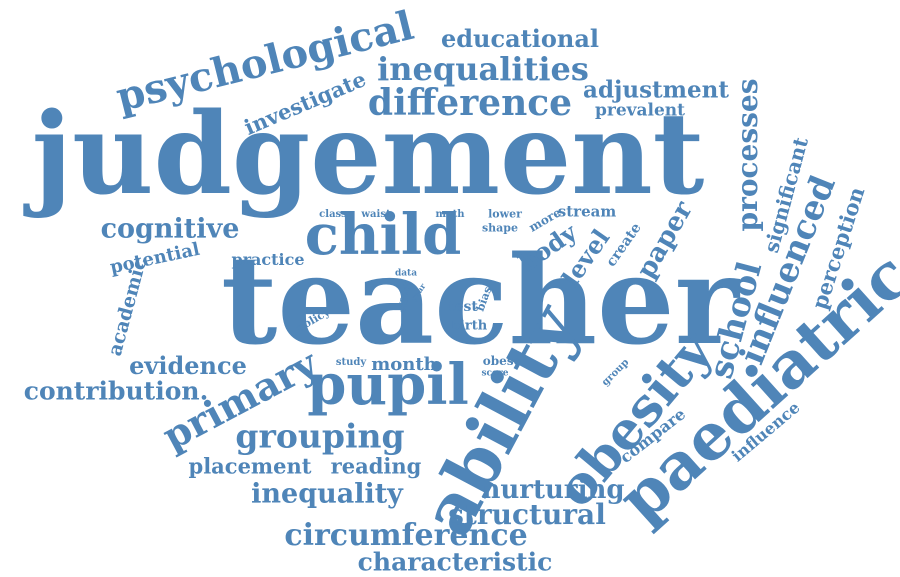 The width and height of the screenshot is (900, 577). Describe the element at coordinates (463, 307) in the screenshot. I see `word-test: test` at that location.